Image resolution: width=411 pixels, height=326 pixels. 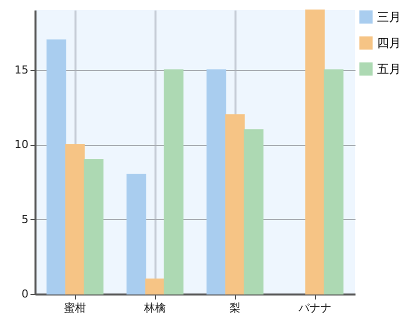 What do you see at coordinates (21, 69) in the screenshot?
I see `y-tick-label: 15` at bounding box center [21, 69].